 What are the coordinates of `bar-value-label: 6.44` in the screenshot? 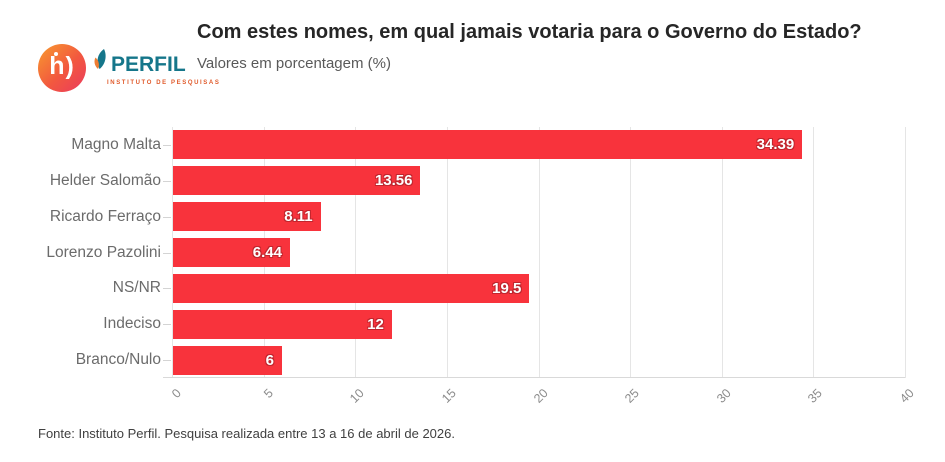 It's located at (267, 252).